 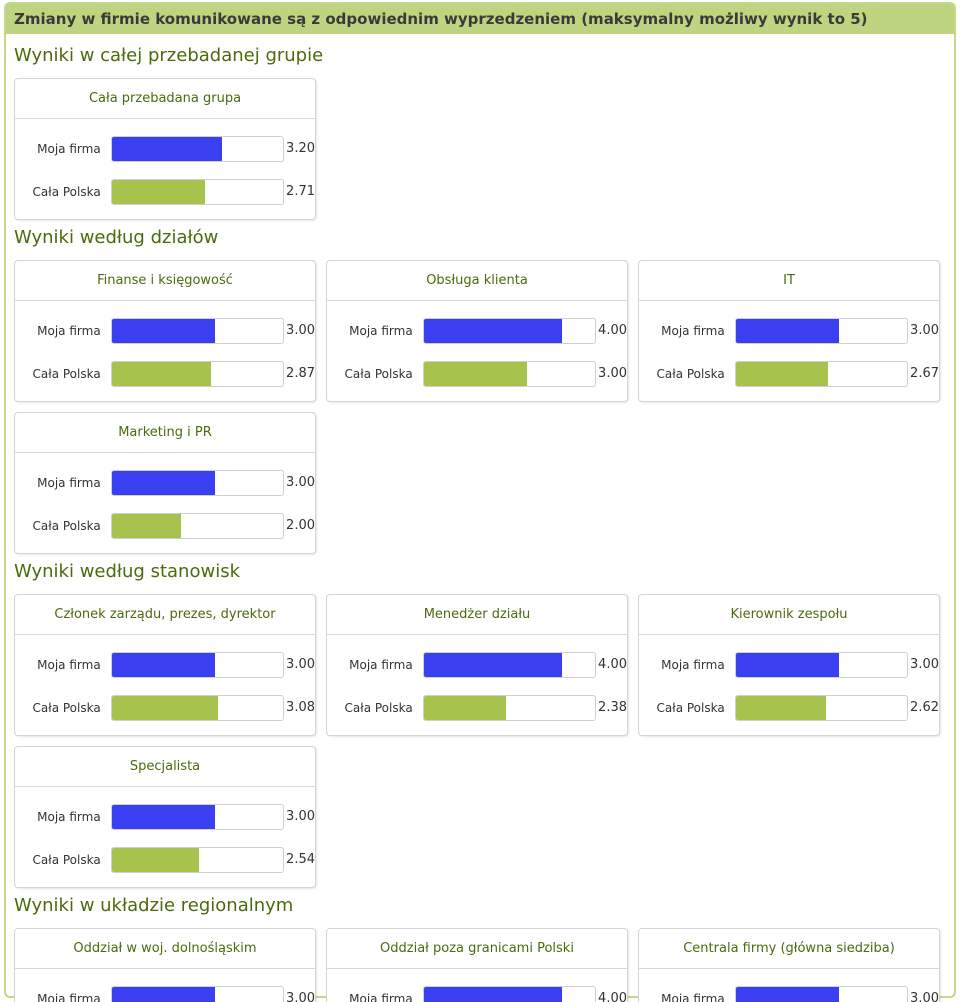 What do you see at coordinates (789, 281) in the screenshot?
I see `card-title: IT` at bounding box center [789, 281].